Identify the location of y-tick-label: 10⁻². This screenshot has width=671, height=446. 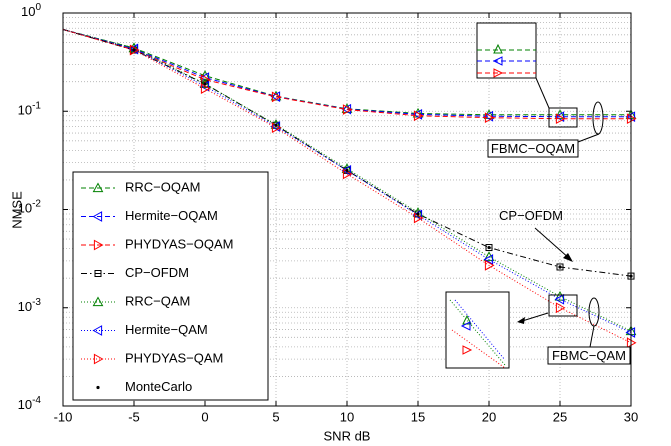
(30, 207).